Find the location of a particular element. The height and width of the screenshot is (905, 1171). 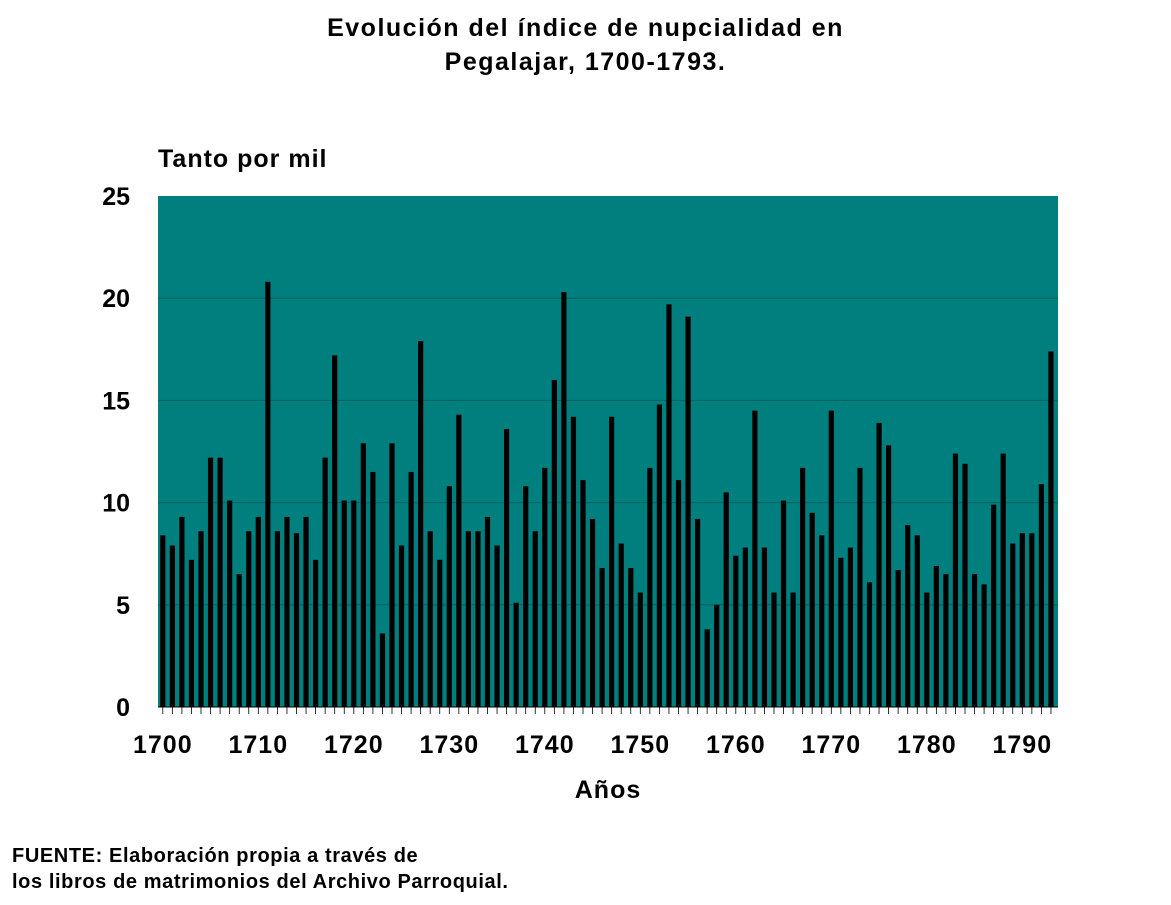

x-tick-label-1700: 1700 is located at coordinates (163, 745).